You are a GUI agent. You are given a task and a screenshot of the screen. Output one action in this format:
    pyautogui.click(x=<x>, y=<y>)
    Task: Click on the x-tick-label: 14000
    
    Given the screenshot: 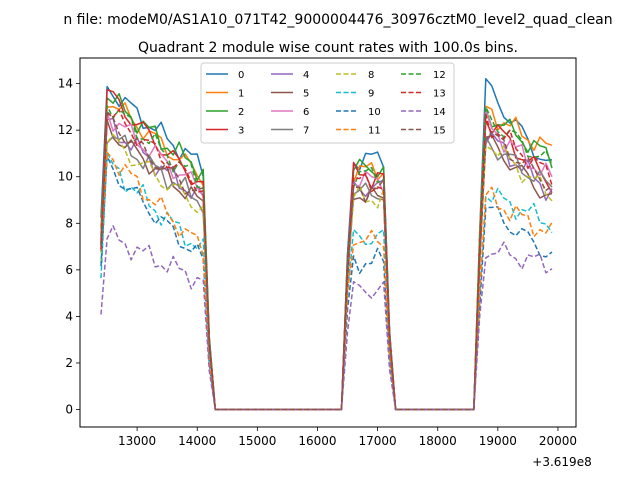 What is the action you would take?
    pyautogui.click(x=197, y=441)
    